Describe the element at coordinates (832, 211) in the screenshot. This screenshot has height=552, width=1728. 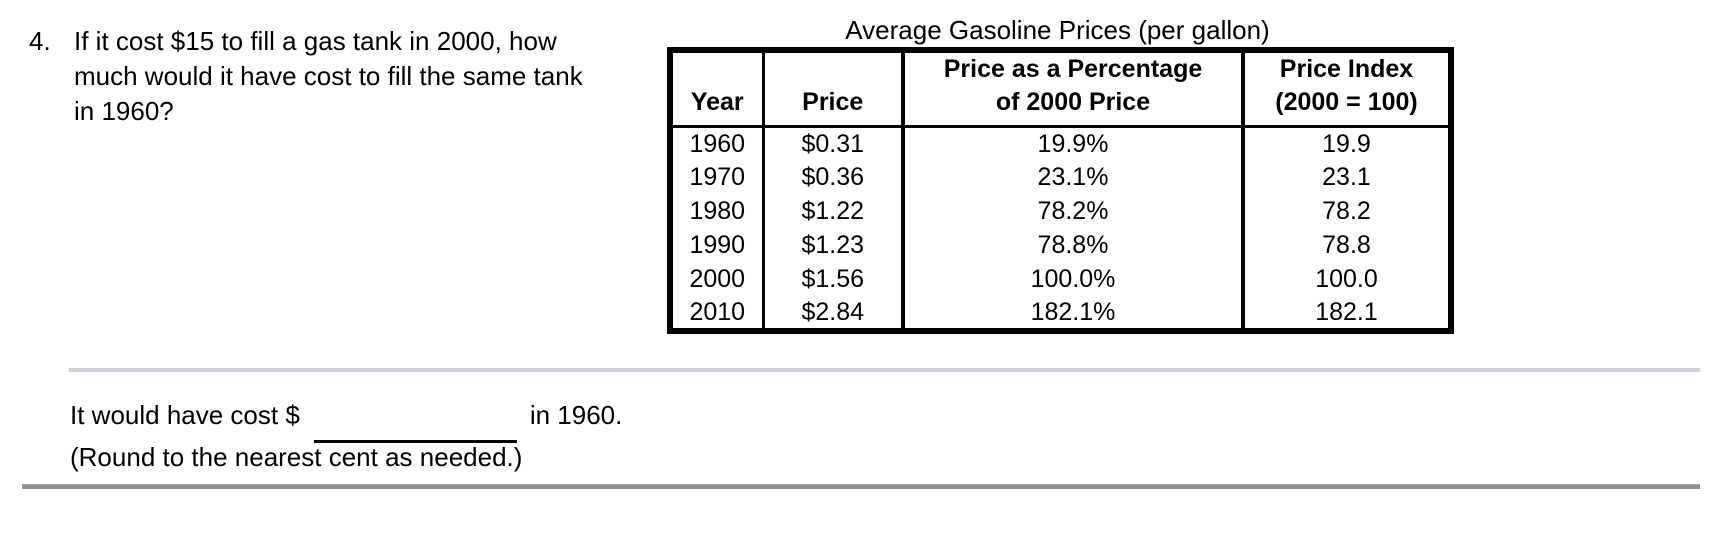
I see `price-cell: $1.22` at that location.